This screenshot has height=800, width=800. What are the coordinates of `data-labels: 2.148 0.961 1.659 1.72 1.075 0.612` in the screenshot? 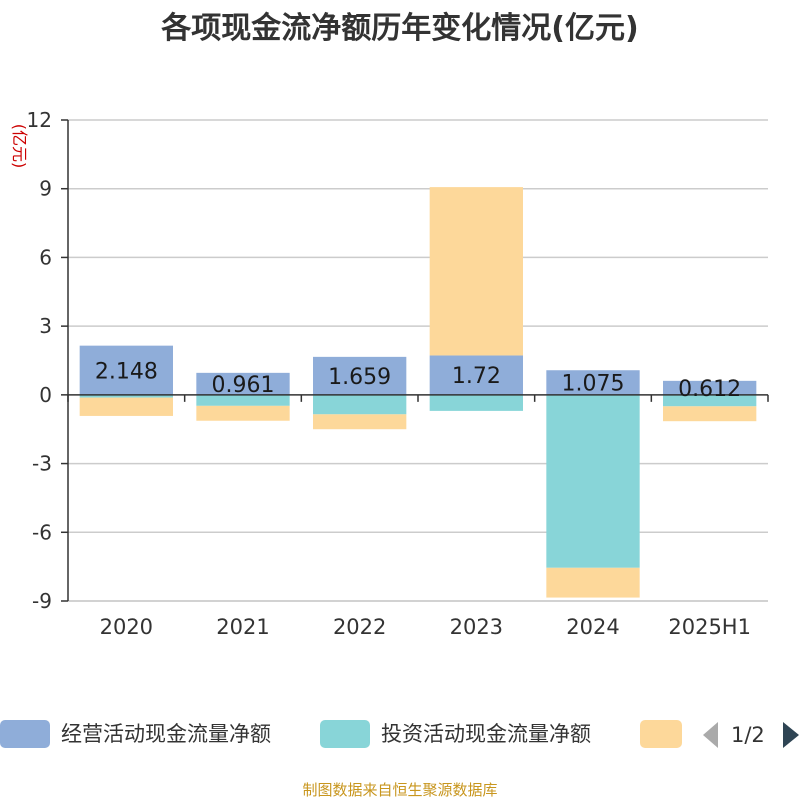 It's located at (418, 380).